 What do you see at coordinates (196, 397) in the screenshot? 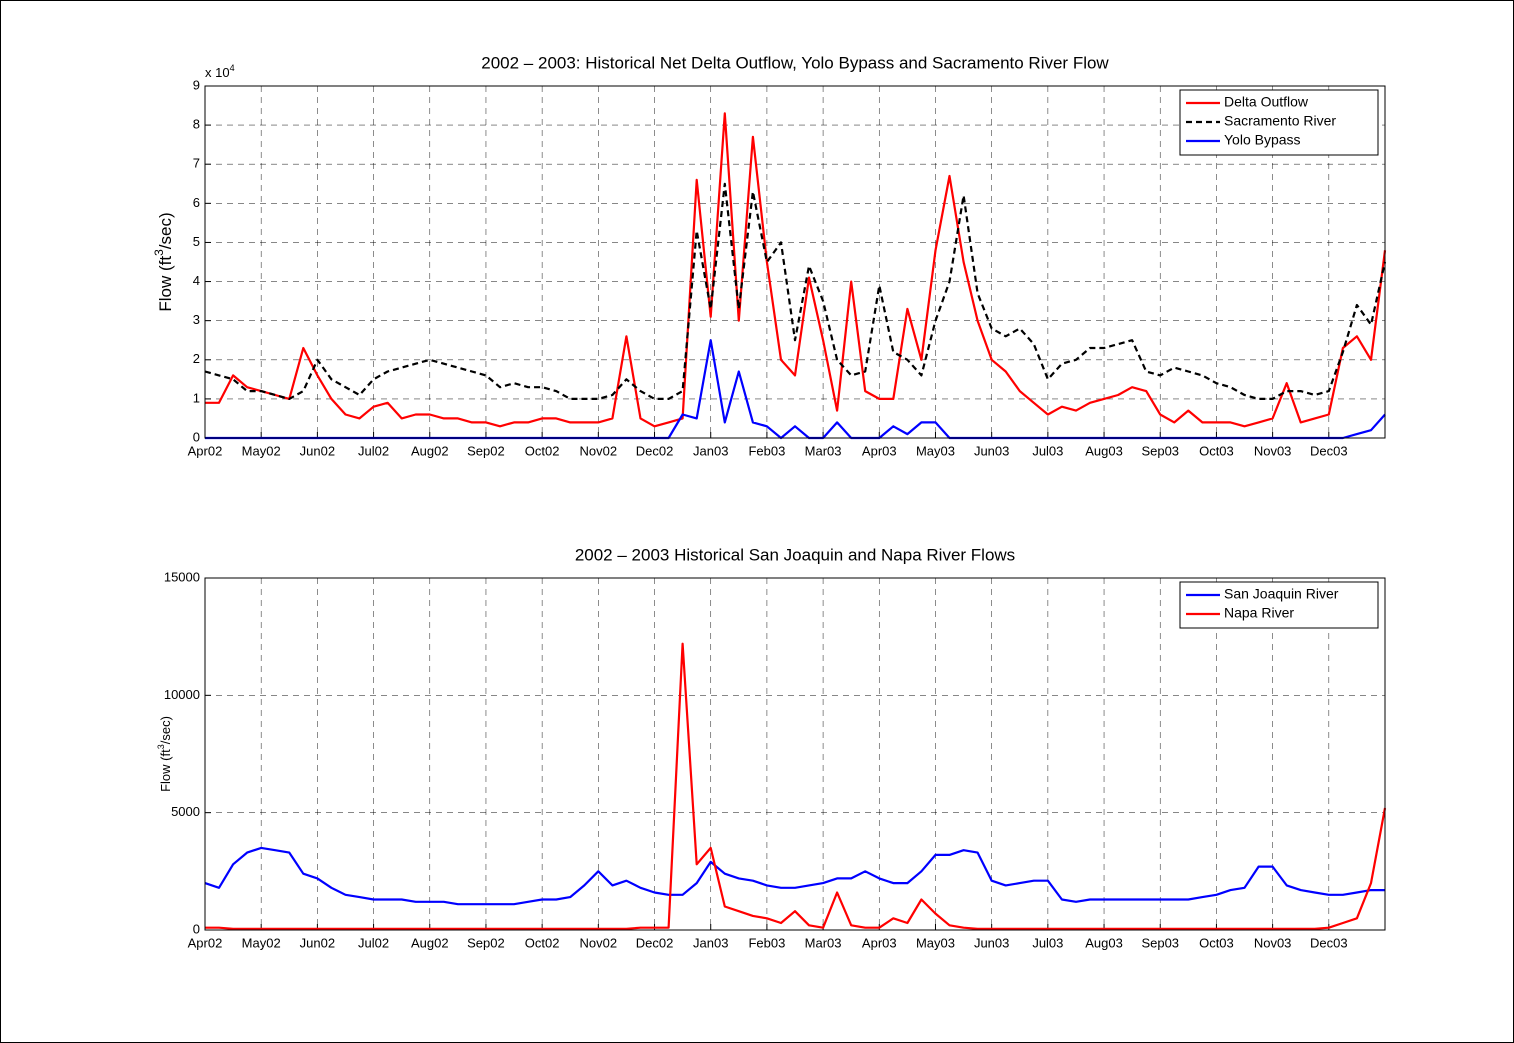
I see `y-tick-label: 1` at bounding box center [196, 397].